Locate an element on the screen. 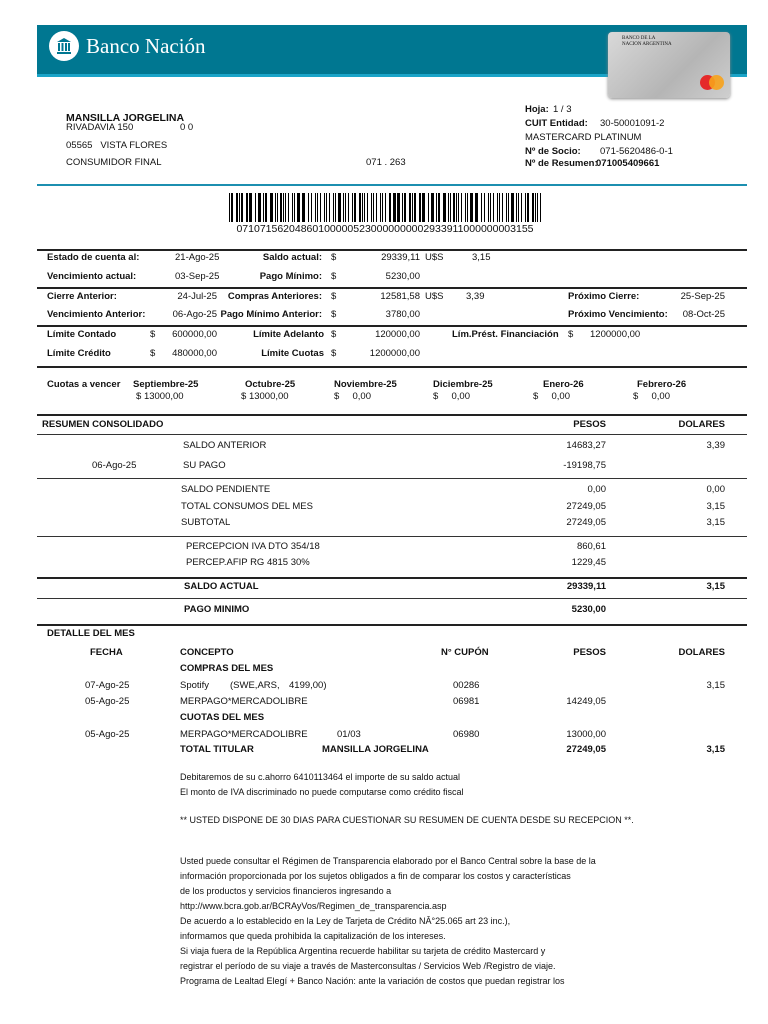 This screenshot has height=1024, width=768. compras-ant-usd: 3,39 is located at coordinates (475, 296).